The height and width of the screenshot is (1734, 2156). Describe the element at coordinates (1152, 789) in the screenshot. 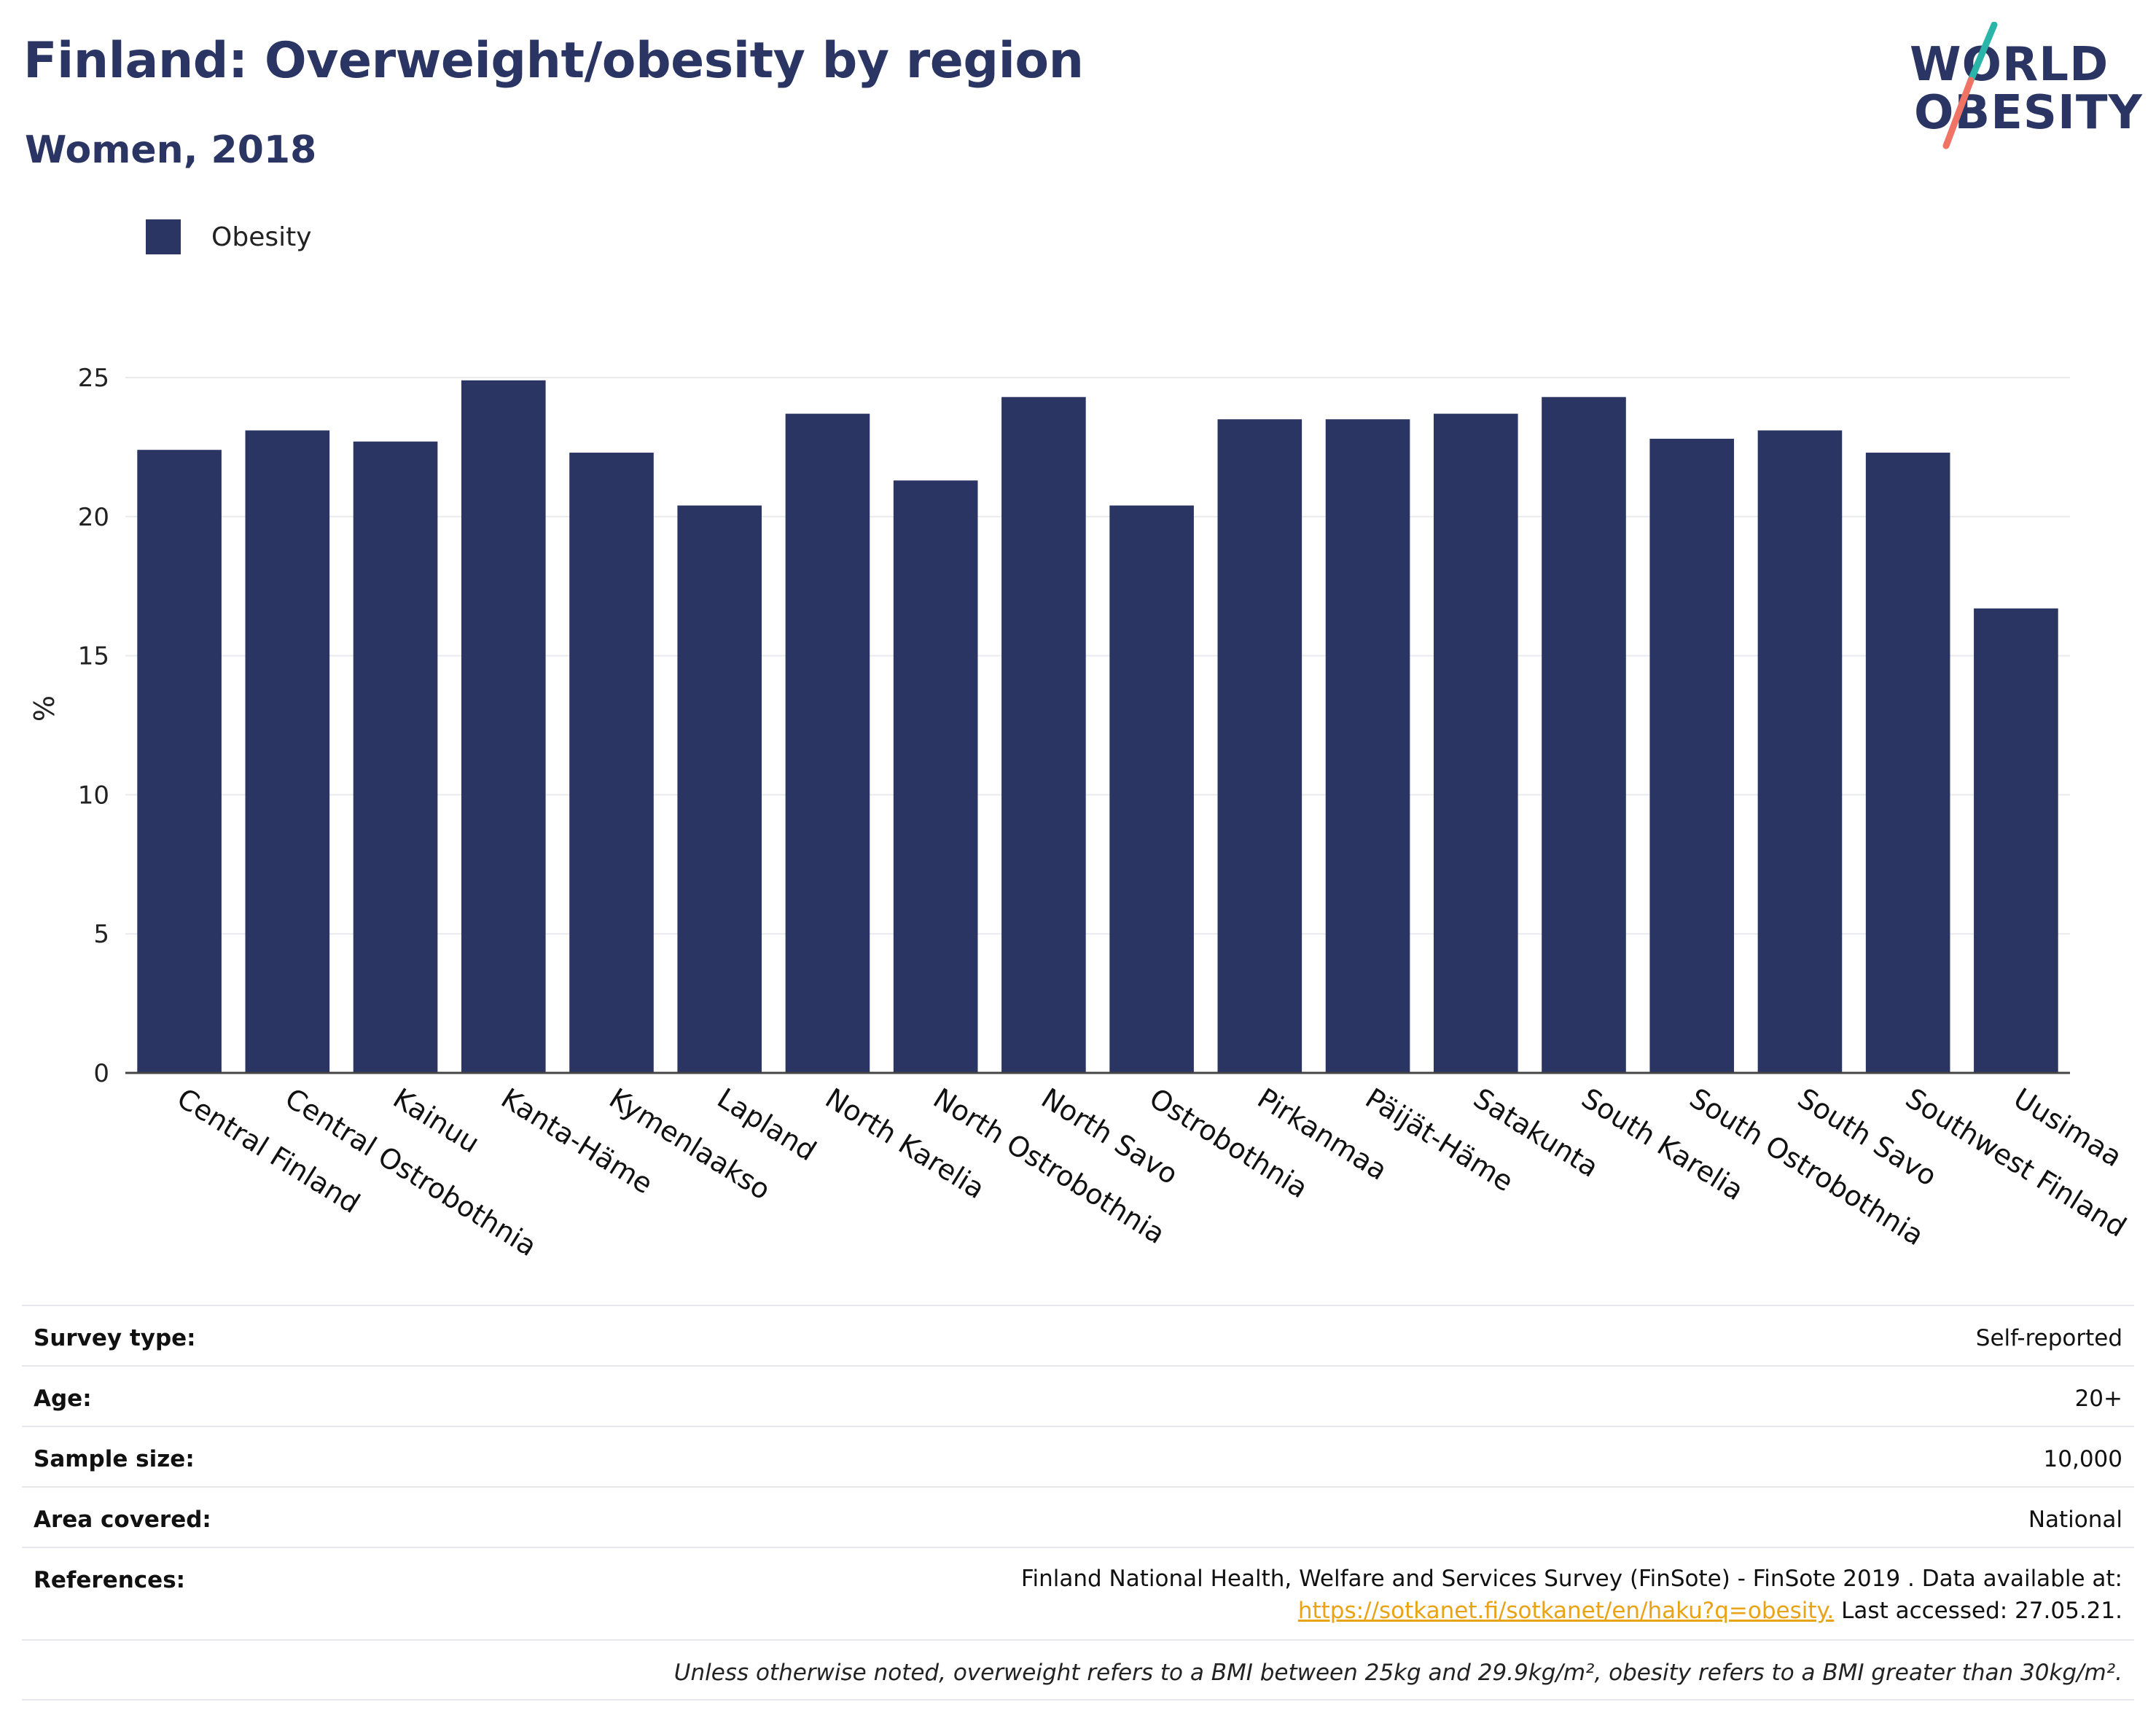

I see `bar-ostrobothnia` at that location.